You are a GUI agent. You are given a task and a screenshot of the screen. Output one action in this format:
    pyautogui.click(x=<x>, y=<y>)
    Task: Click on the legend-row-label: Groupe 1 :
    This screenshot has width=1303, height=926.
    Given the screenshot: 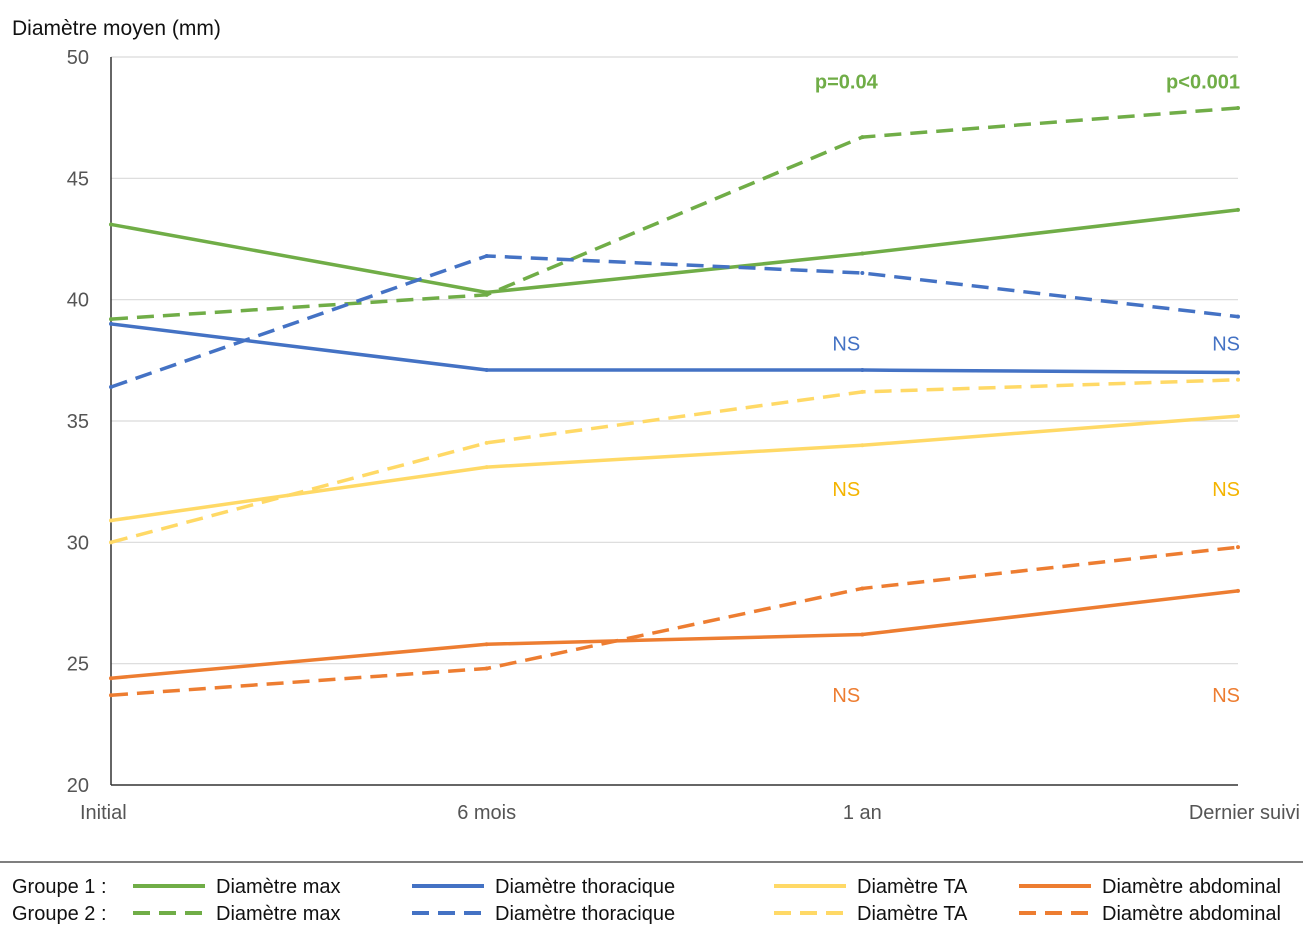 What is the action you would take?
    pyautogui.click(x=59, y=887)
    